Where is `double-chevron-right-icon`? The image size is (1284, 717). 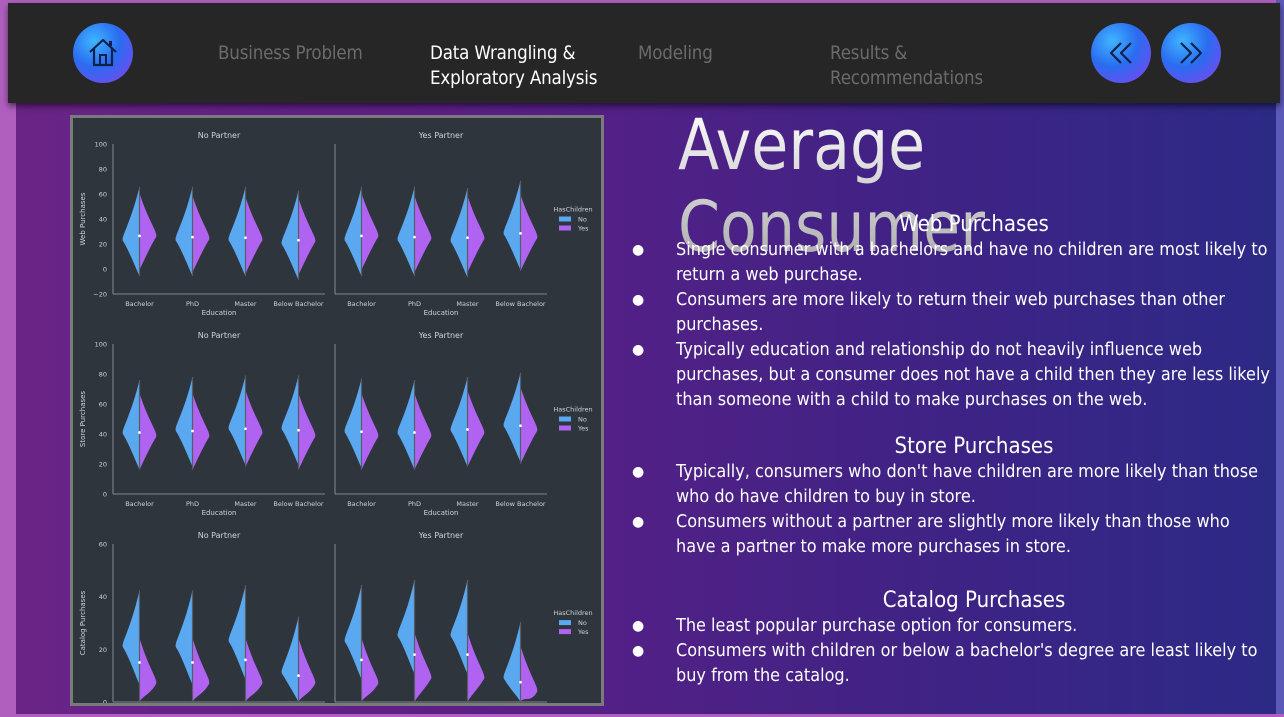 double-chevron-right-icon is located at coordinates (1191, 53).